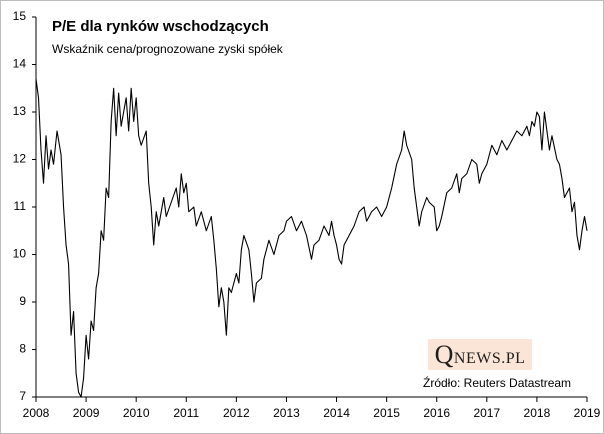  What do you see at coordinates (168, 49) in the screenshot?
I see `chart-subtitle: Wskaźnik cena/prognozowane zyski spółek` at bounding box center [168, 49].